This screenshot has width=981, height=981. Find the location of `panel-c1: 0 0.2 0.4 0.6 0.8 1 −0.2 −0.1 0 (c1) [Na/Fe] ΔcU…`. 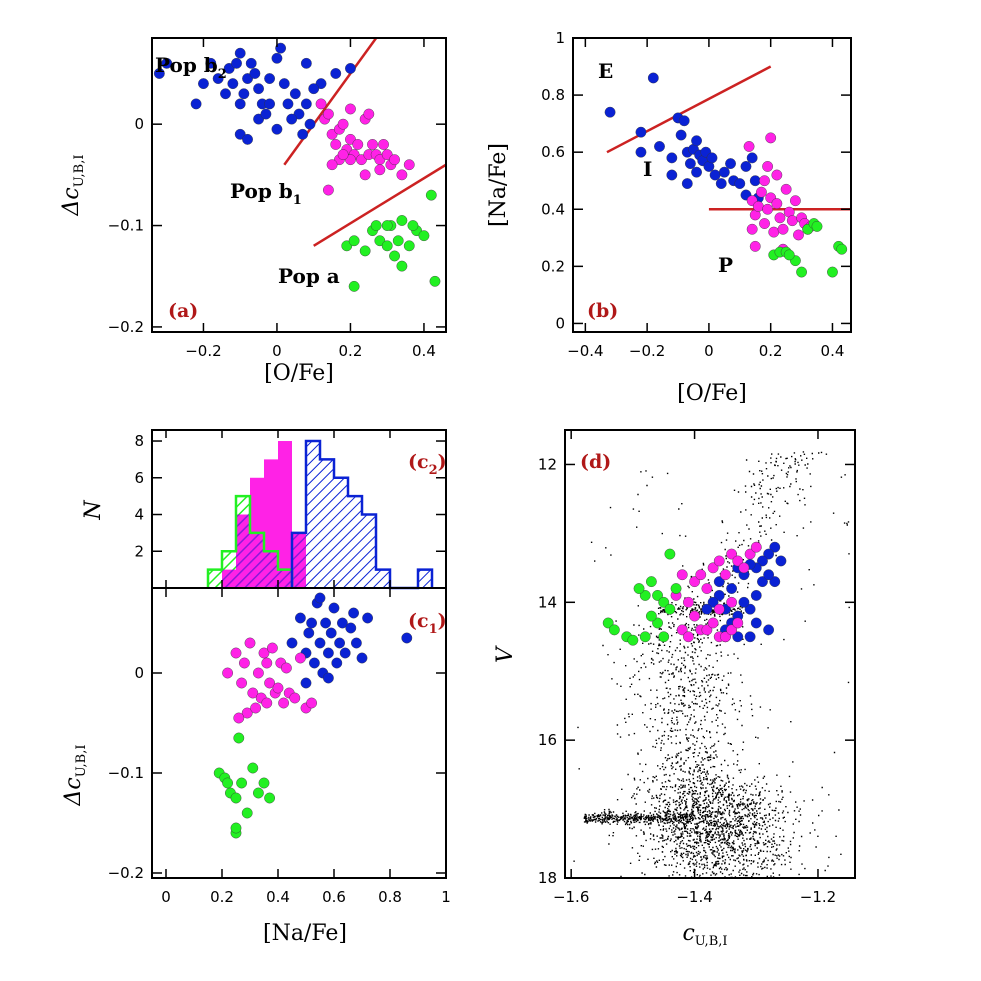

panel-c1: 0 0.2 0.4 0.6 0.8 1 −0.2 −0.1 0 (c1) [Na/Fe] ΔcU… is located at coordinates (256, 766).